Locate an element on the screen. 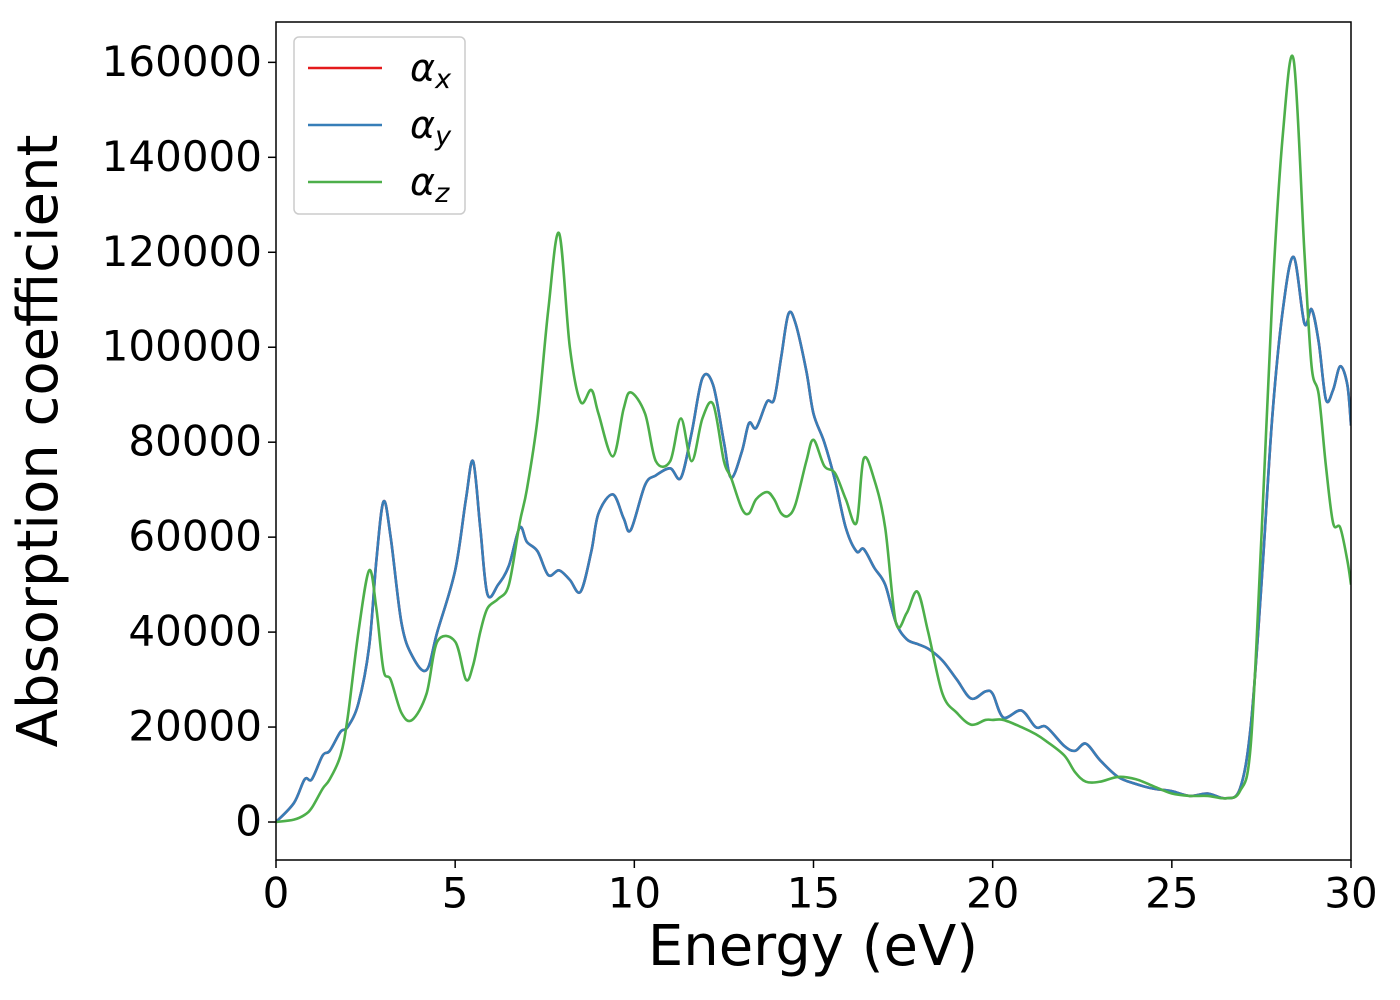 The image size is (1400, 1000). x-tick-label: 25 is located at coordinates (1171, 893).